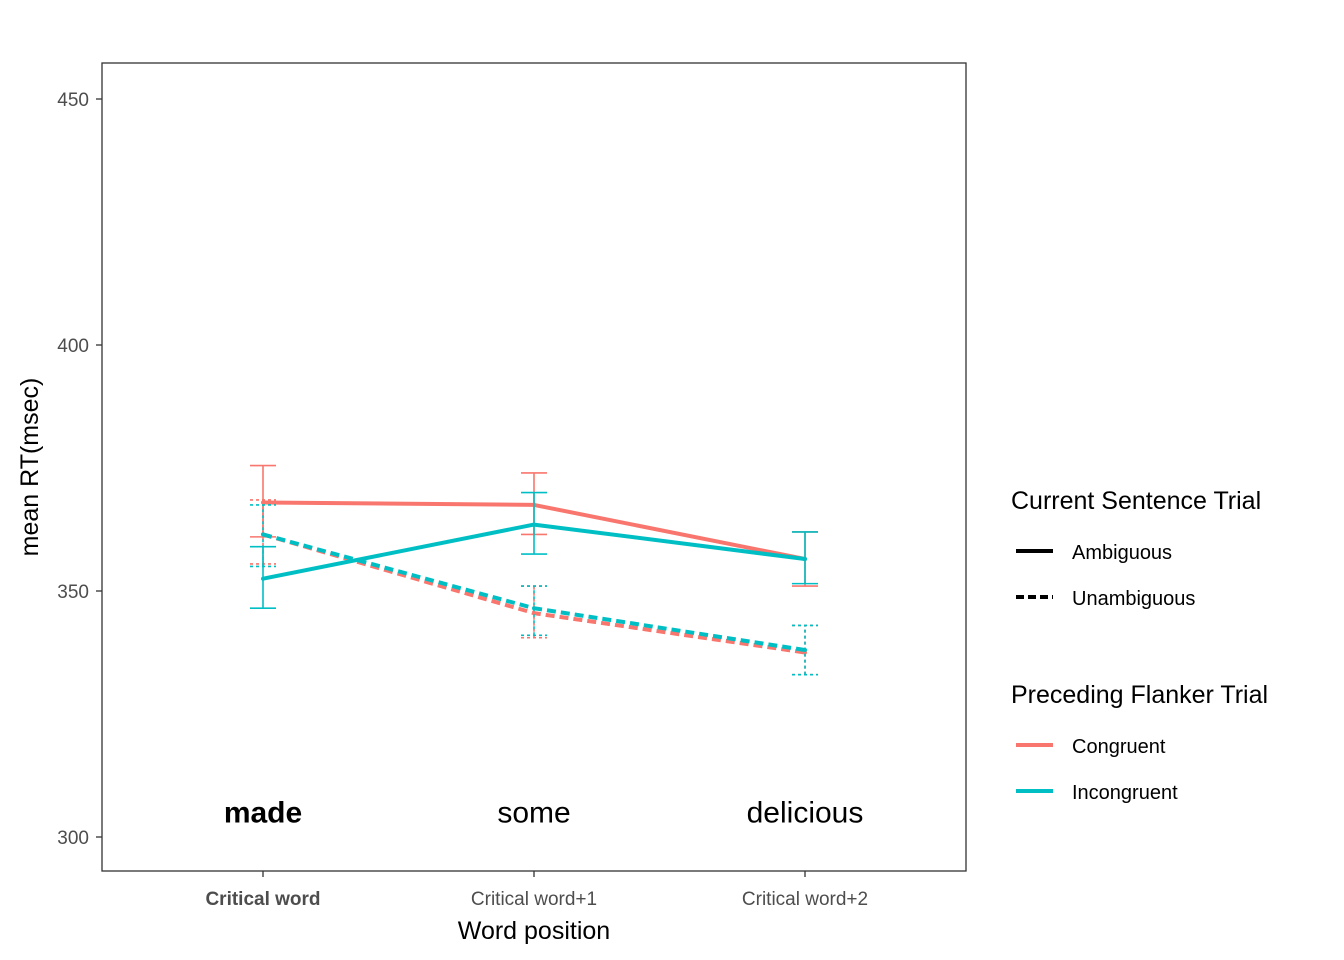  Describe the element at coordinates (263, 812) in the screenshot. I see `word-annotation: made` at that location.